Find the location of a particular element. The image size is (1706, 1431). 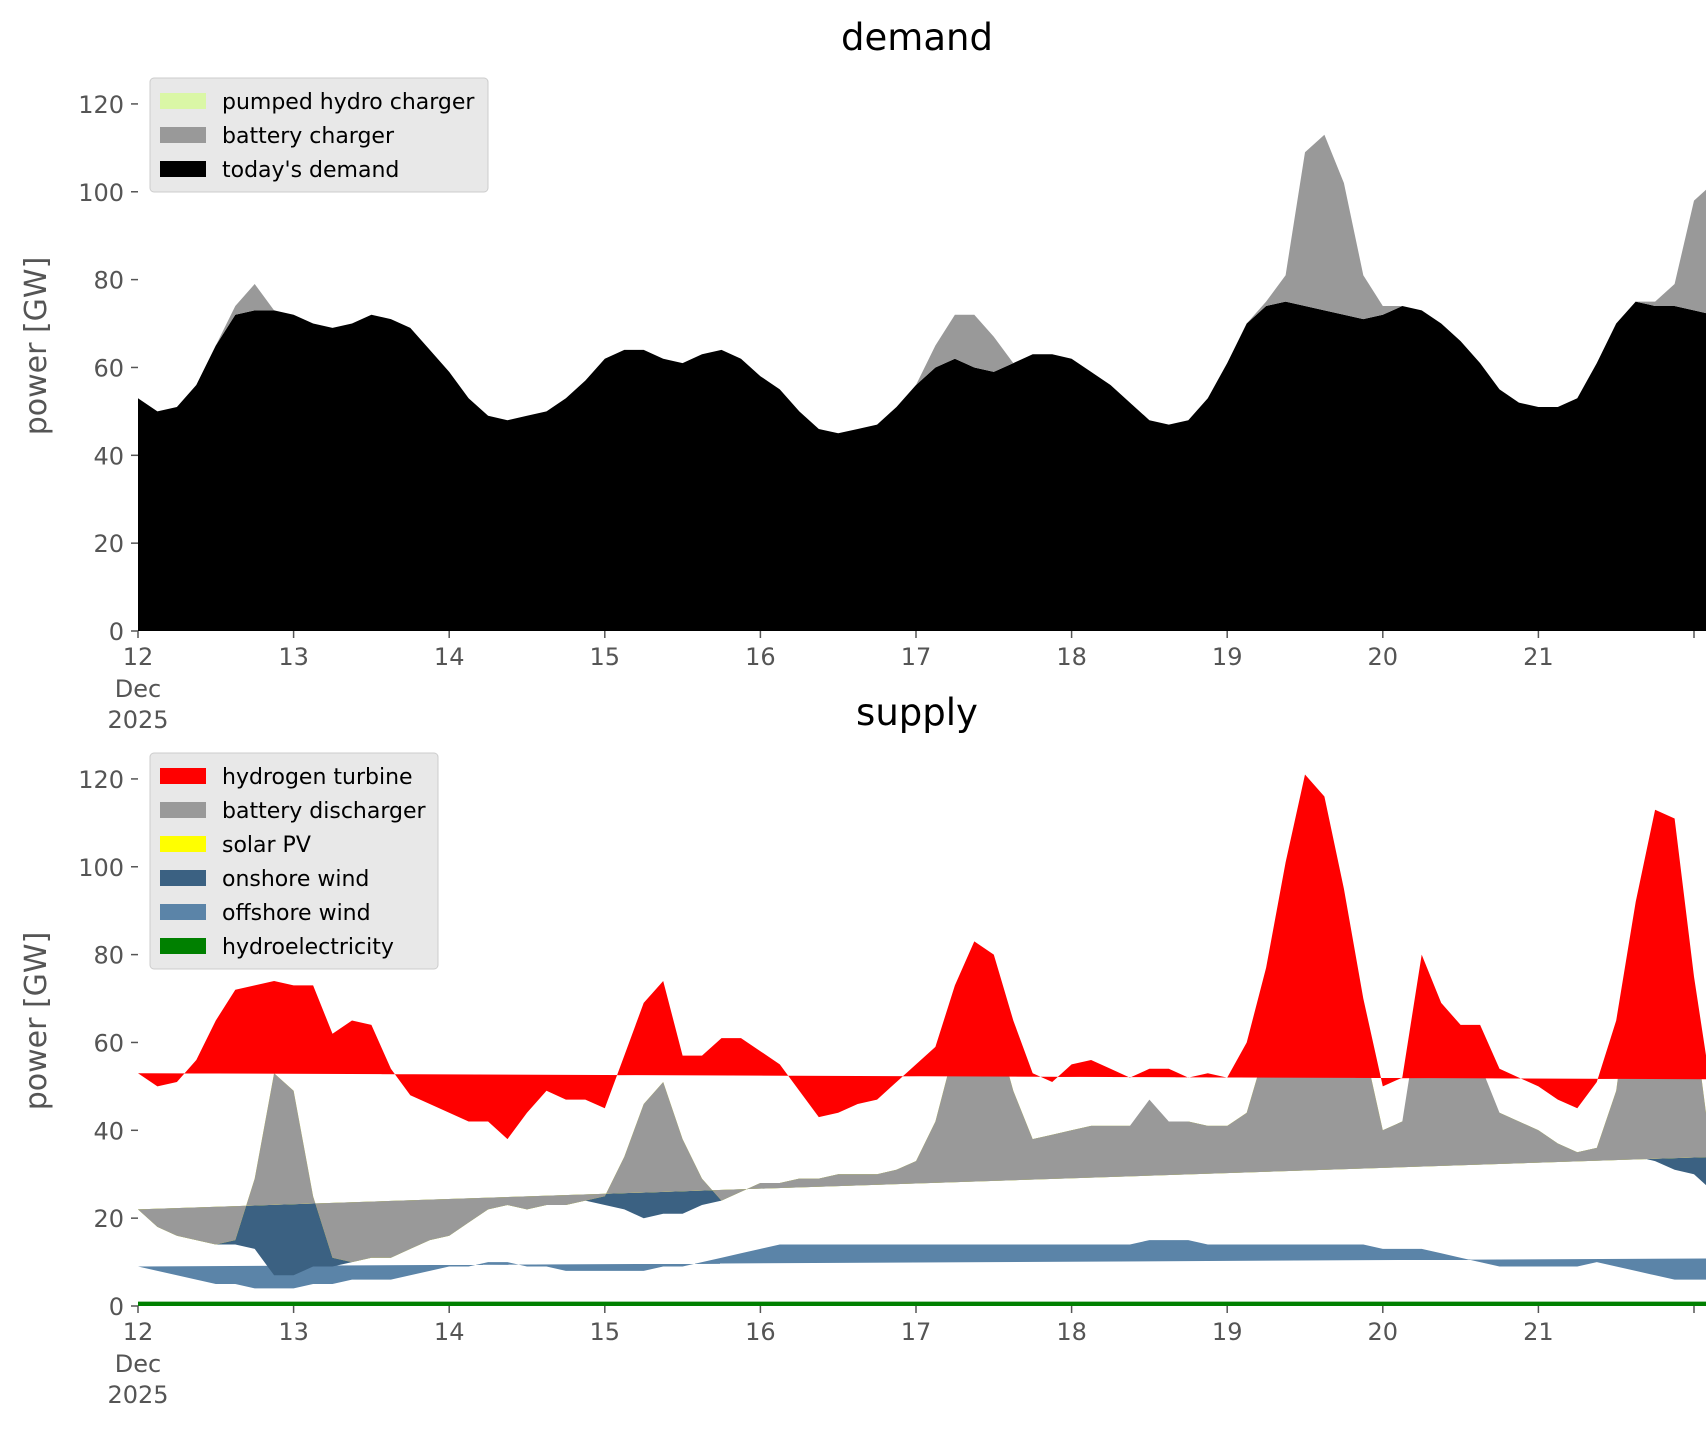

supply-xtick-label: 21 is located at coordinates (1538, 1332).